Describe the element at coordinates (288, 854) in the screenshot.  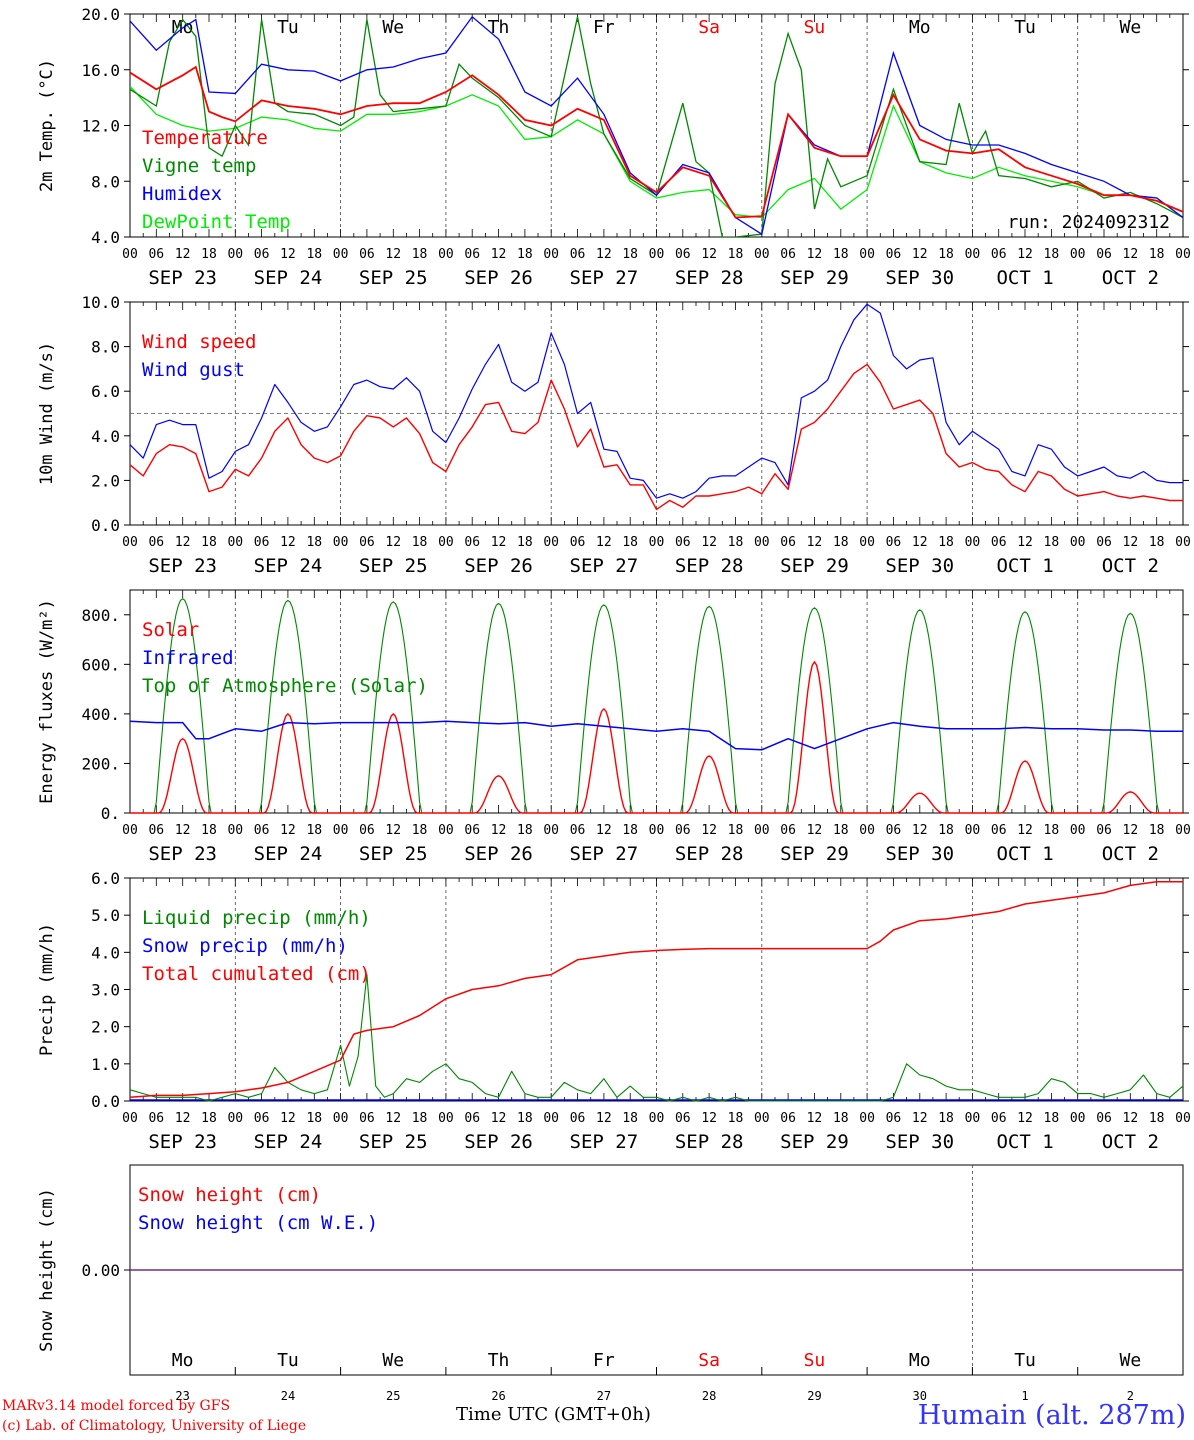
I see `date-label: SEP 24` at that location.